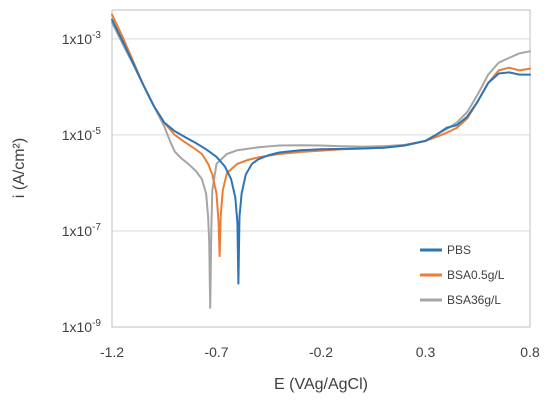  I want to click on y-tick-exponent: -5, so click(96, 131).